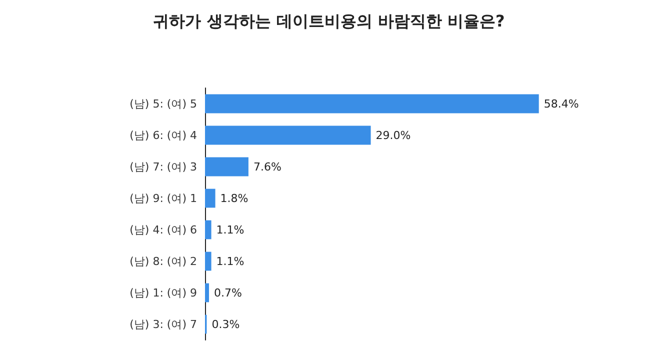 This screenshot has width=658, height=344. I want to click on data-label: 1.8%, so click(234, 198).